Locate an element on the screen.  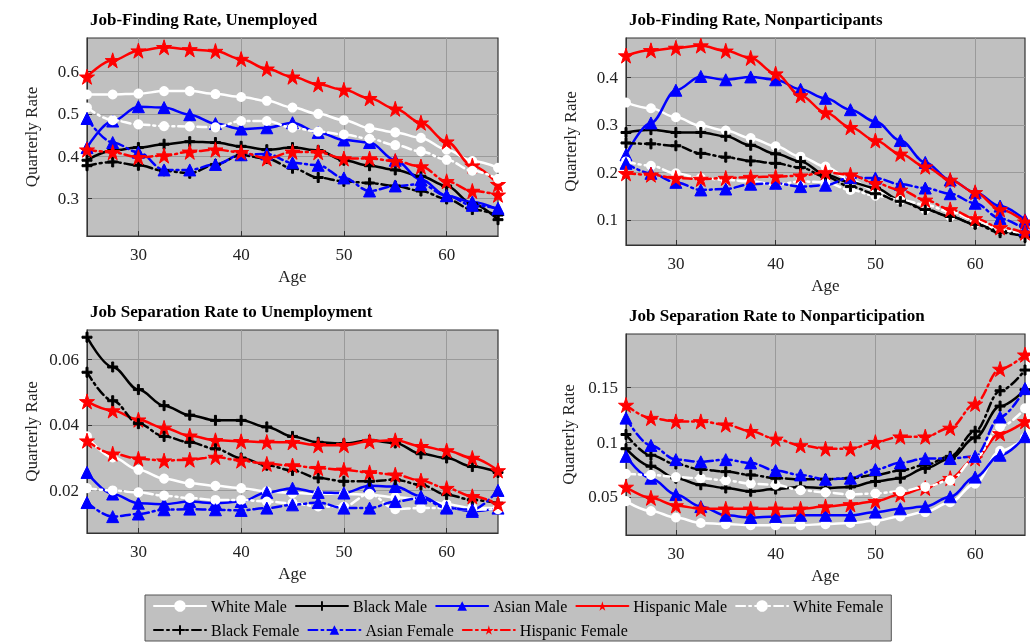
chart-title: Job Separation Rate to Nonparticipation is located at coordinates (777, 315).